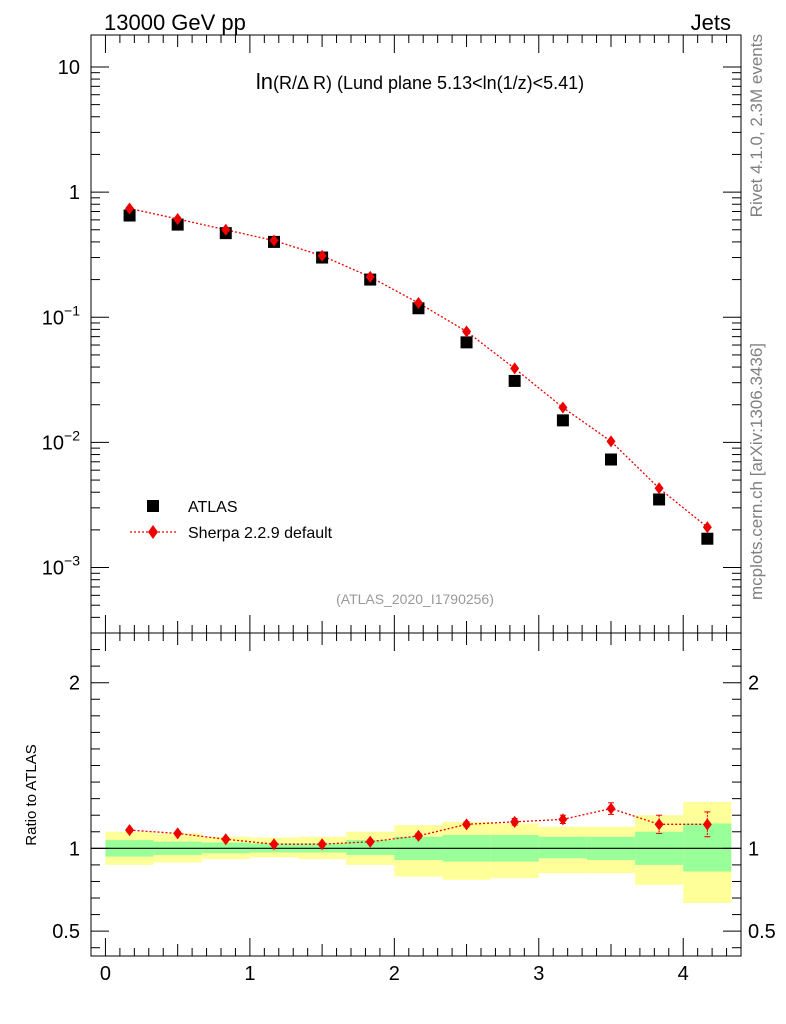 Image resolution: width=786 pixels, height=1024 pixels. What do you see at coordinates (753, 849) in the screenshot?
I see `ratio-ytick-label-right: 1` at bounding box center [753, 849].